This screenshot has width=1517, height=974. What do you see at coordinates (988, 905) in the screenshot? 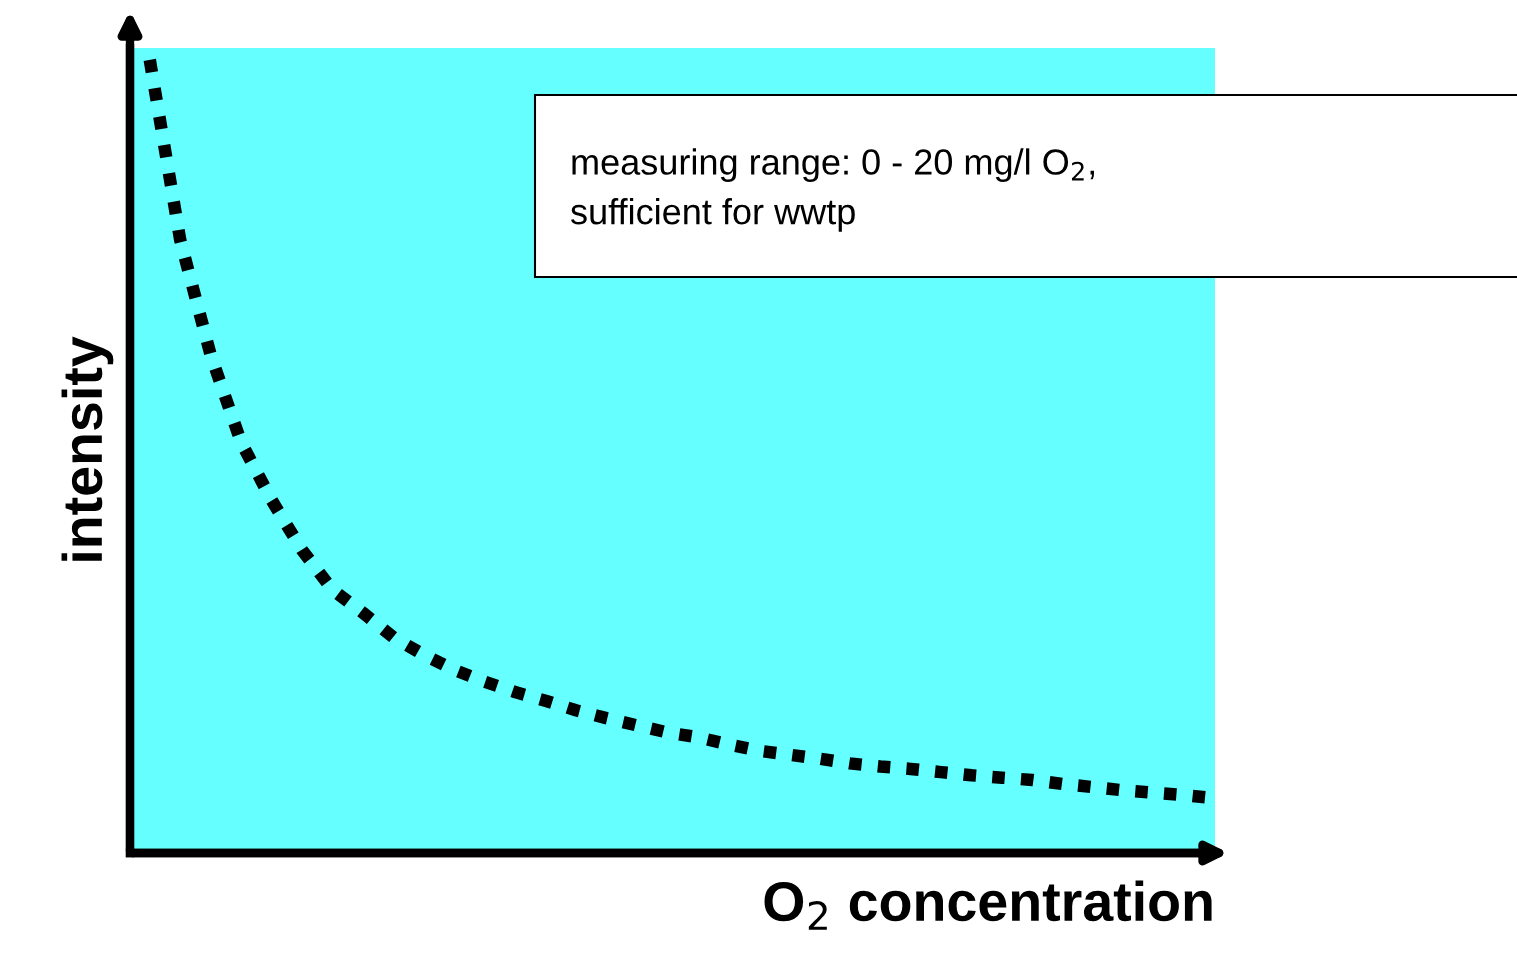
I see `x-axis-title: O$_{2}$ concentration` at bounding box center [988, 905].